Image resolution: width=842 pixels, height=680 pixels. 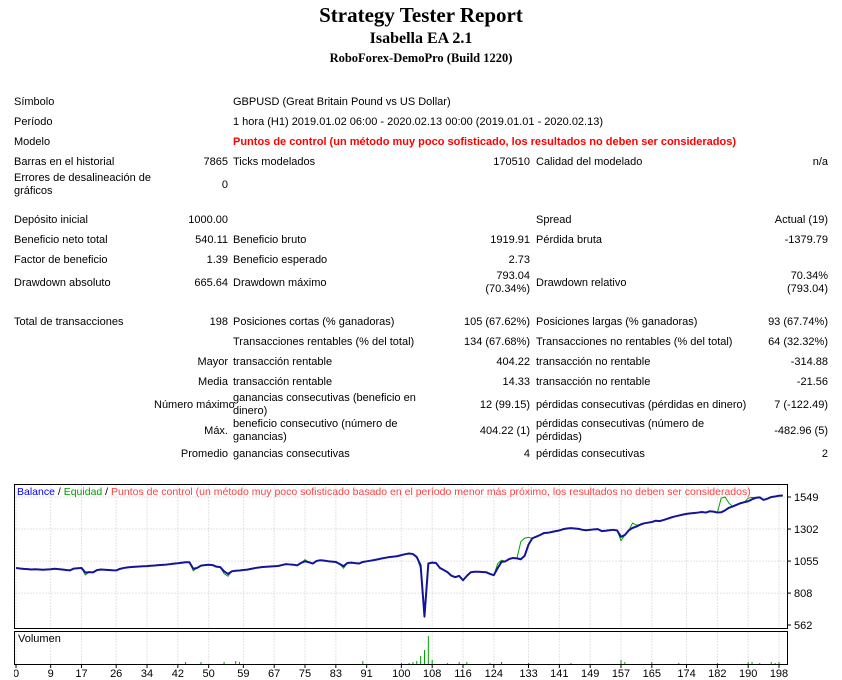 I want to click on report-cell: Media, so click(x=213, y=381).